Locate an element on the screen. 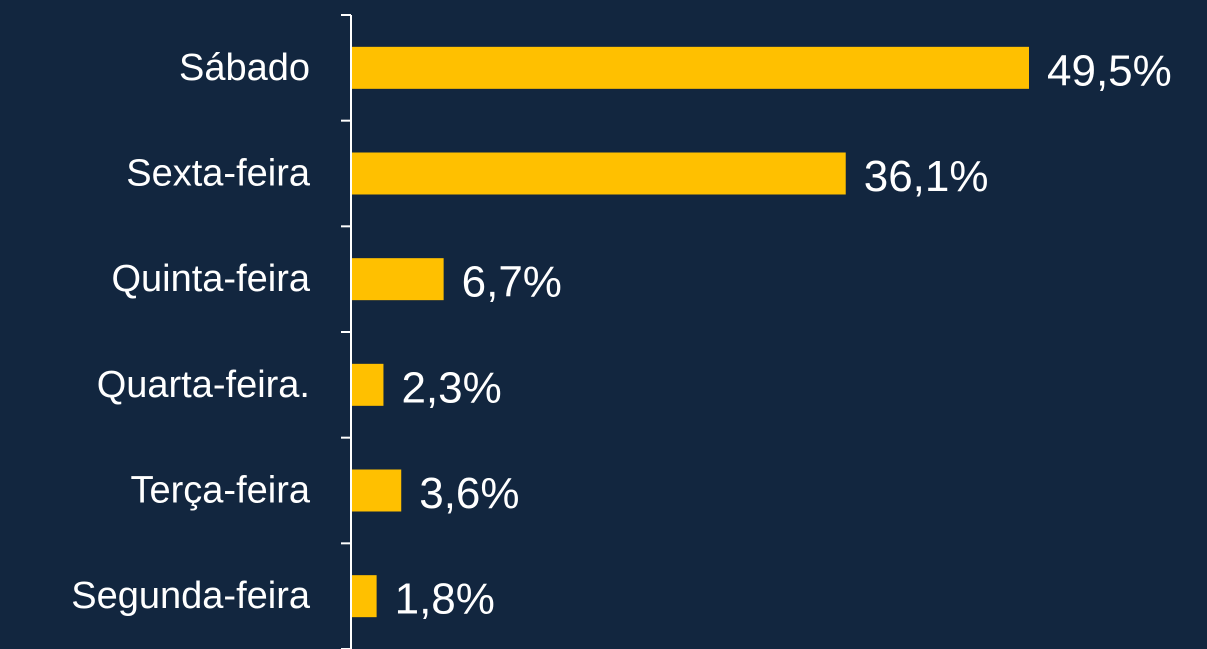  value-label: 36,1% is located at coordinates (926, 176).